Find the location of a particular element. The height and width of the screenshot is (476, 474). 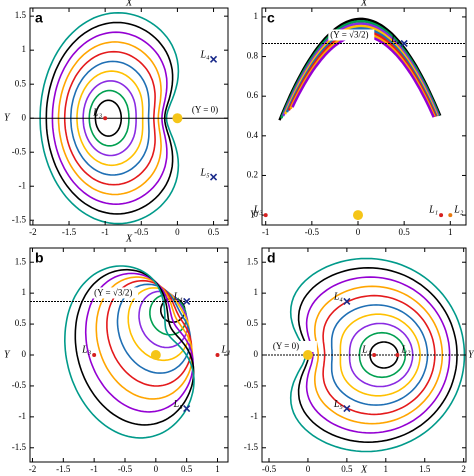

panel-letter: a is located at coordinates (39, 18).